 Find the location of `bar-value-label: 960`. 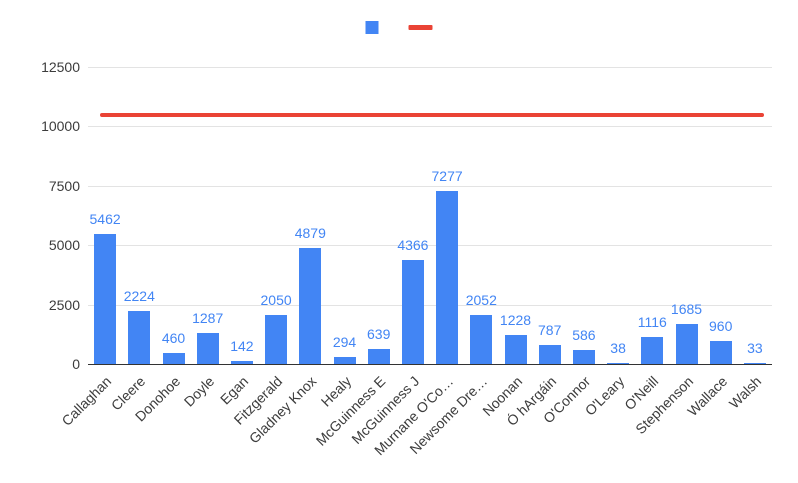

bar-value-label: 960 is located at coordinates (721, 326).